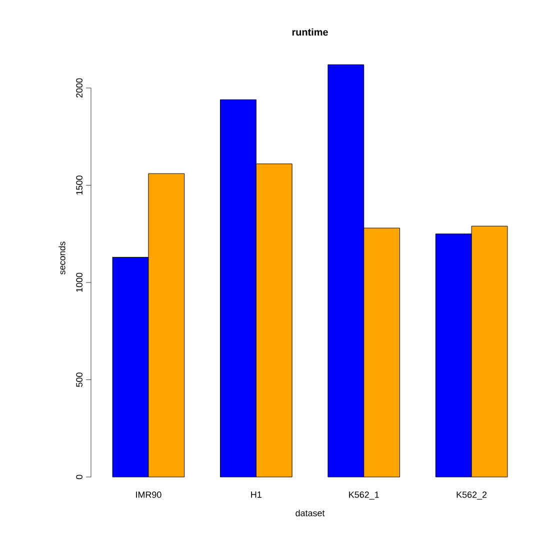 This screenshot has height=543, width=536. I want to click on chart-title: runtime, so click(310, 32).